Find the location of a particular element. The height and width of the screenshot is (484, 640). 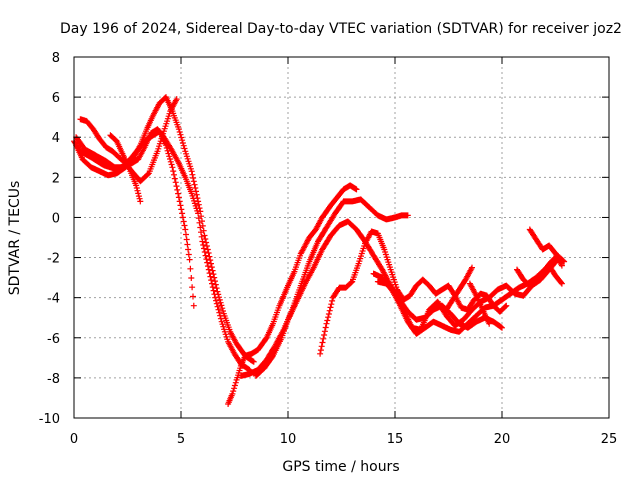

series-13-markers is located at coordinates (459, 288).